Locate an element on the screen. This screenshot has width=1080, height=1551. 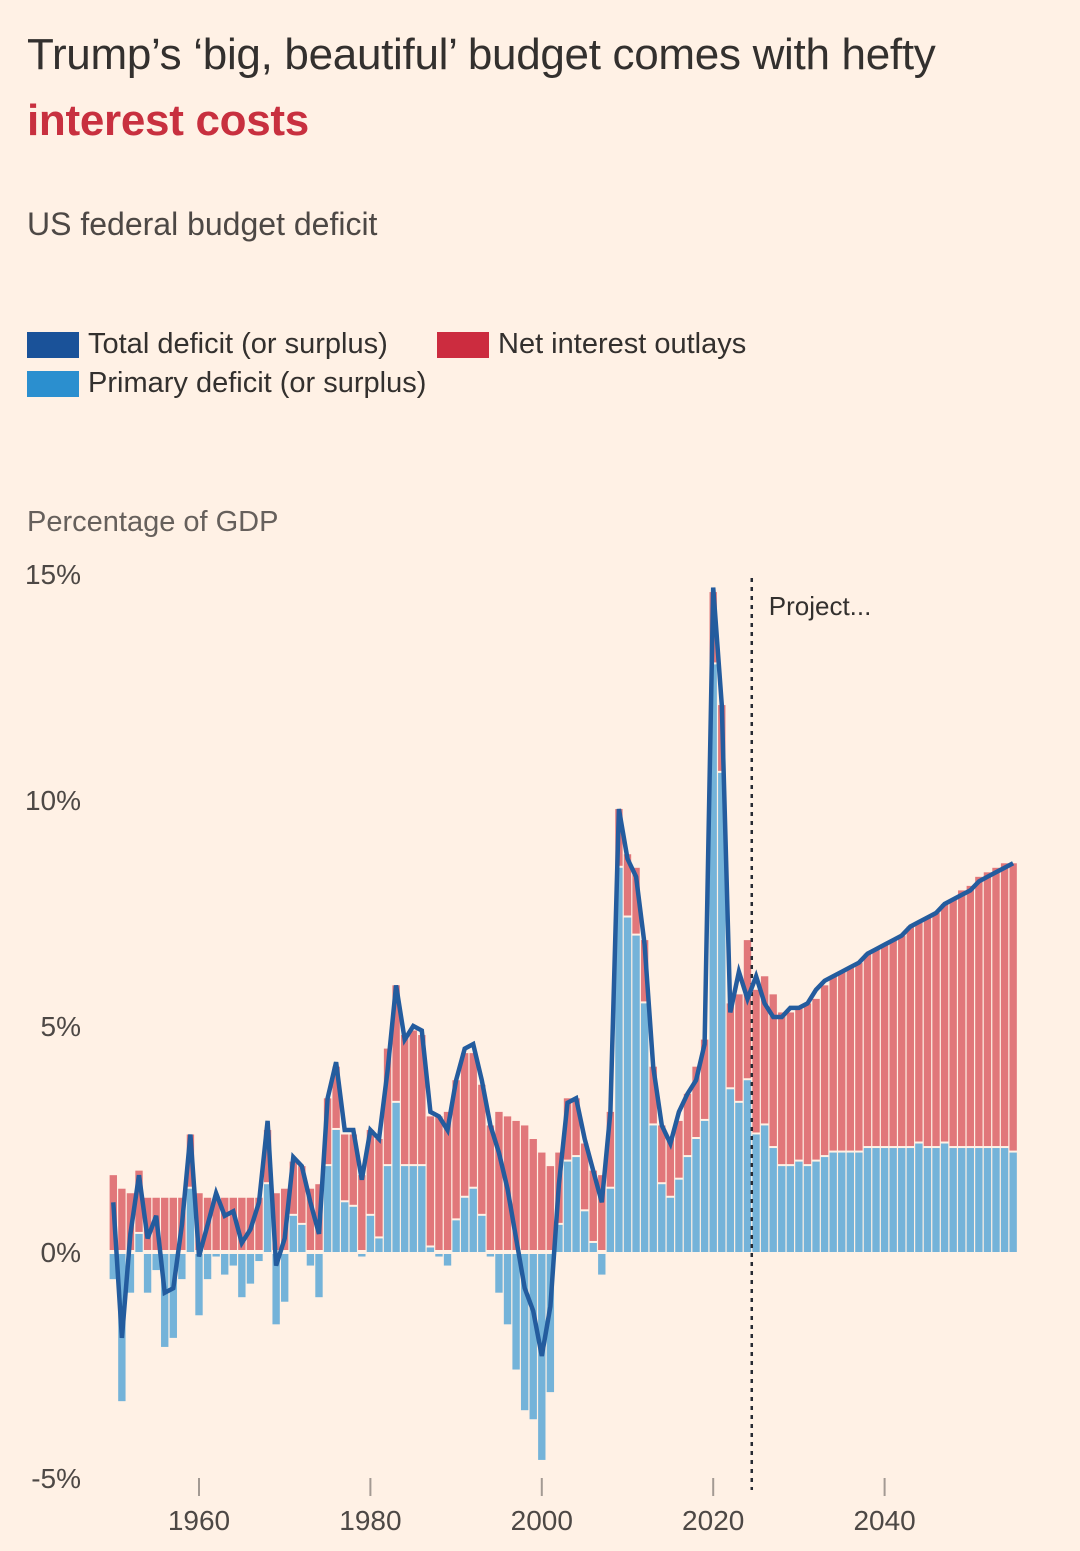
legend-label-interest: Net interest outlays is located at coordinates (622, 344).